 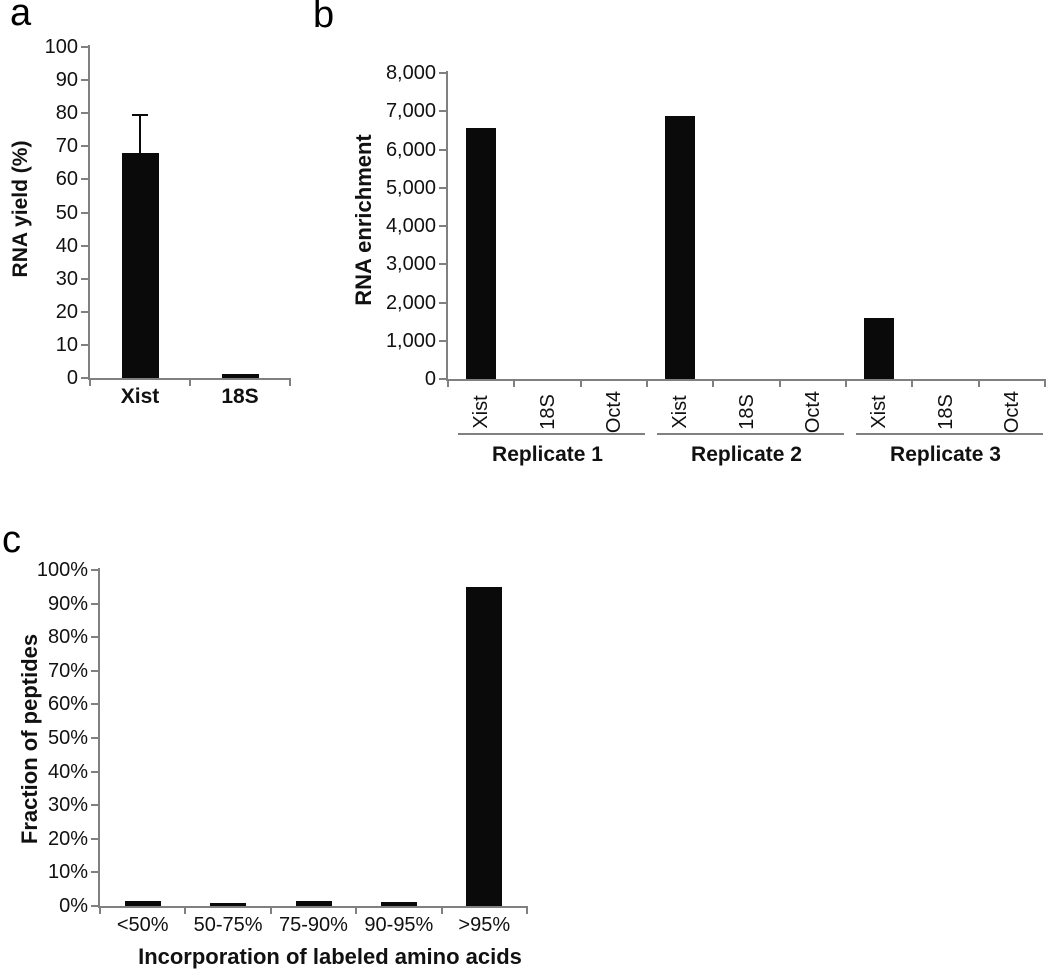 I want to click on y-tick-label: 20%, so click(x=67, y=838).